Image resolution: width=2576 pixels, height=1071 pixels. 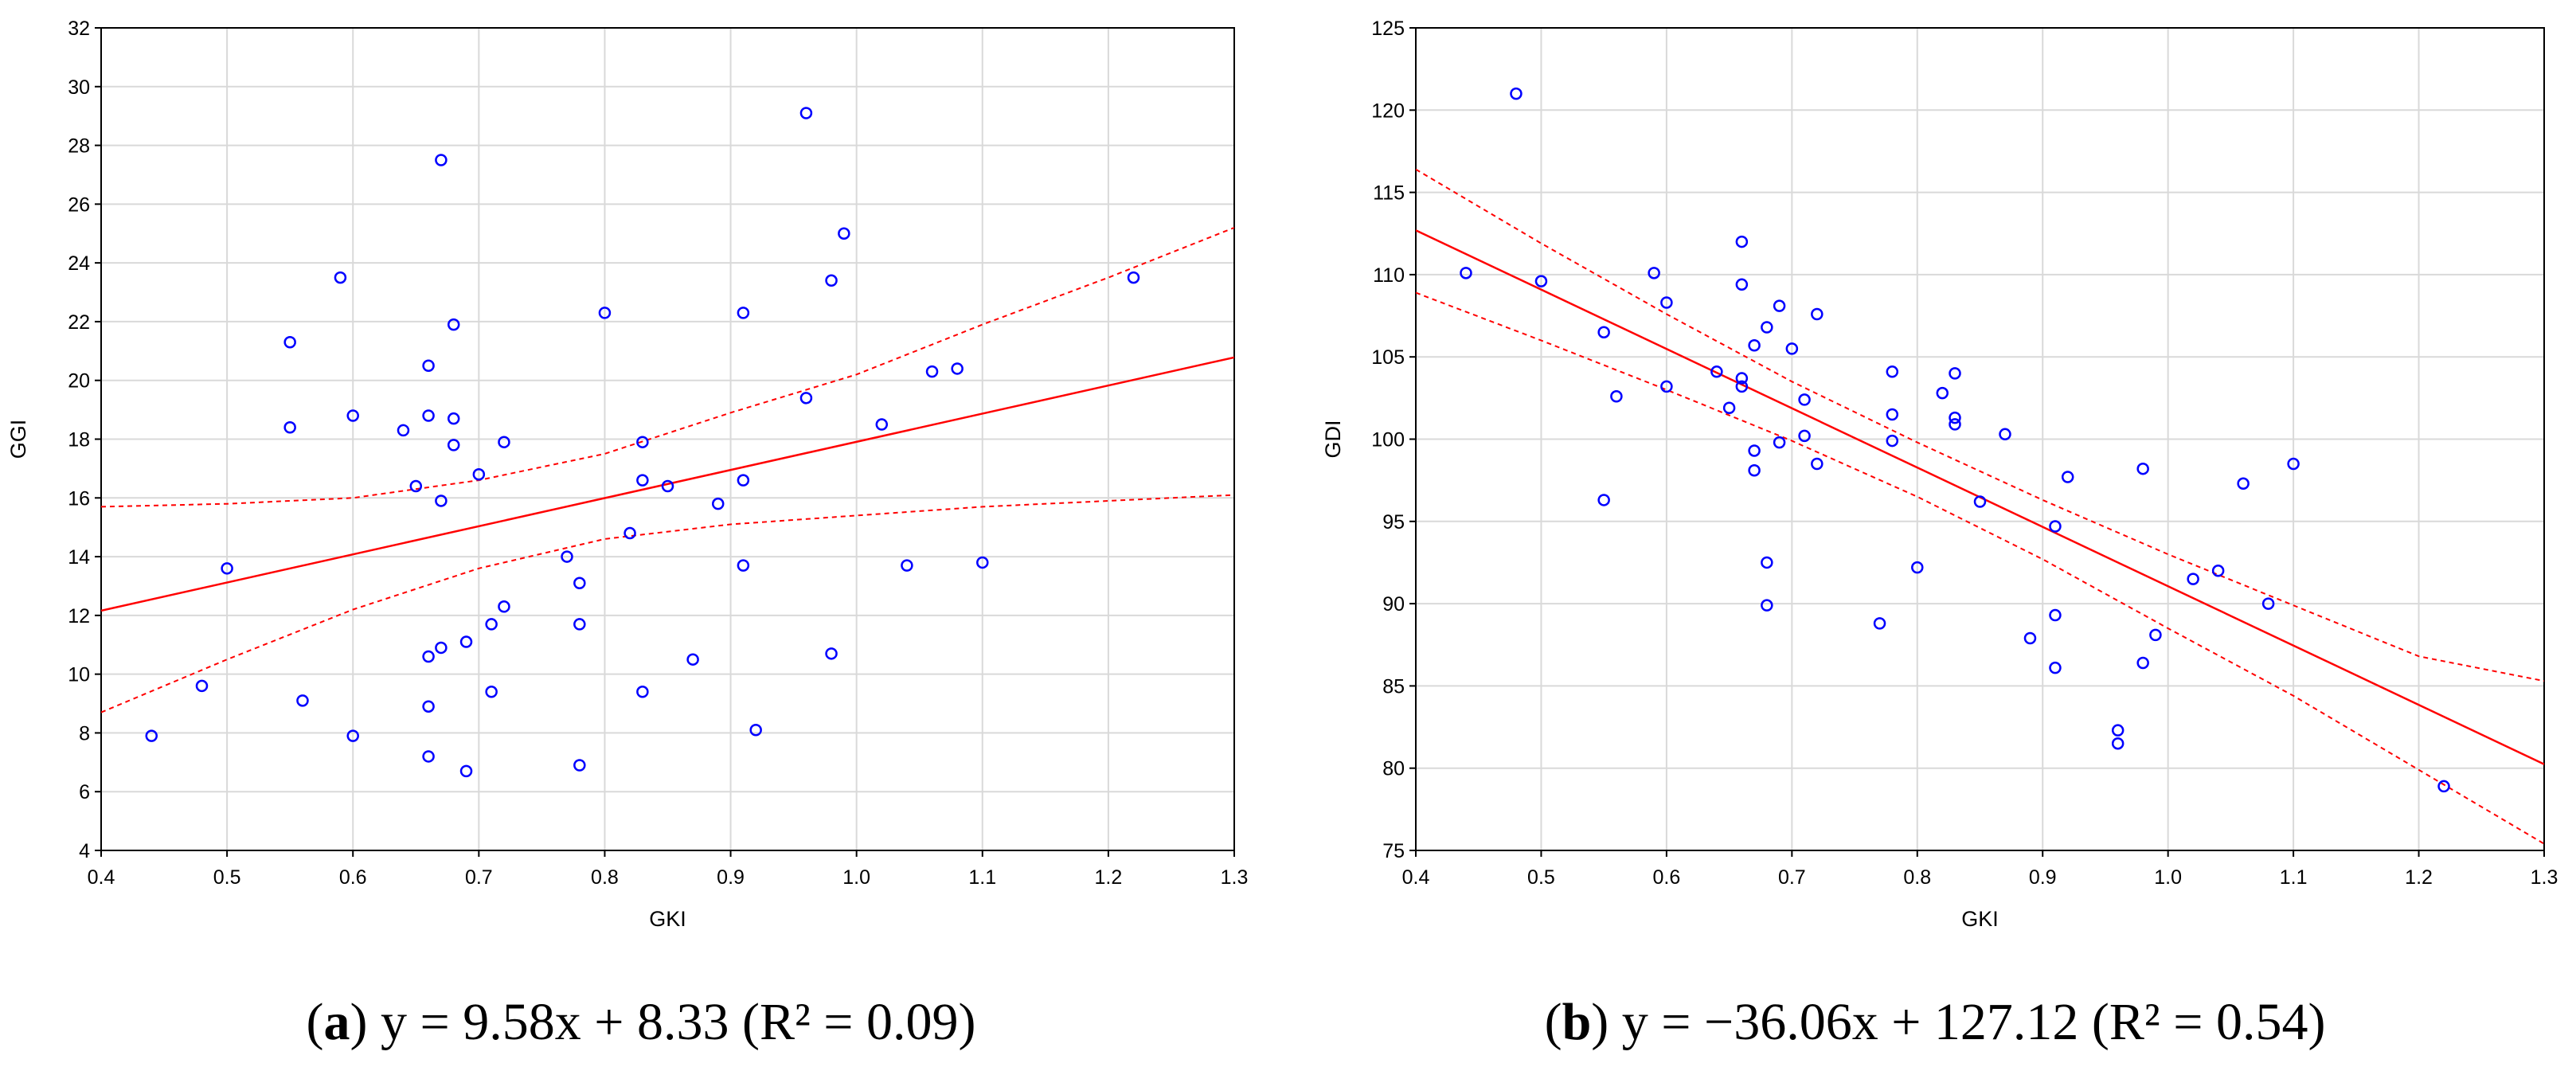 What do you see at coordinates (1577, 1022) in the screenshot?
I see `caption-b-letter: b` at bounding box center [1577, 1022].